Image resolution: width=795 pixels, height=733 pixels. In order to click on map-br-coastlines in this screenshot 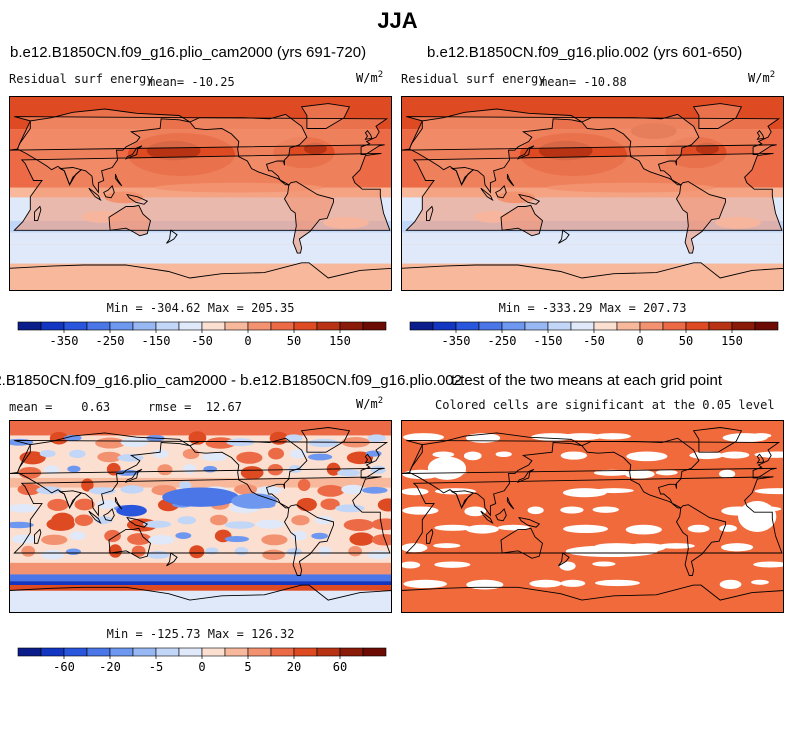, I will do `click(592, 520)`.